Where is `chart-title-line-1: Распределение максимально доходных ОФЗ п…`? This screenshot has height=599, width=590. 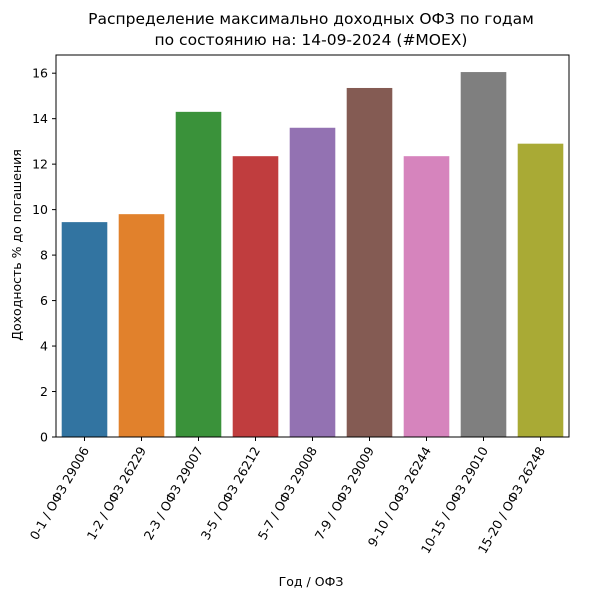 chart-title-line-1: Распределение максимально доходных ОФЗ п… is located at coordinates (311, 19).